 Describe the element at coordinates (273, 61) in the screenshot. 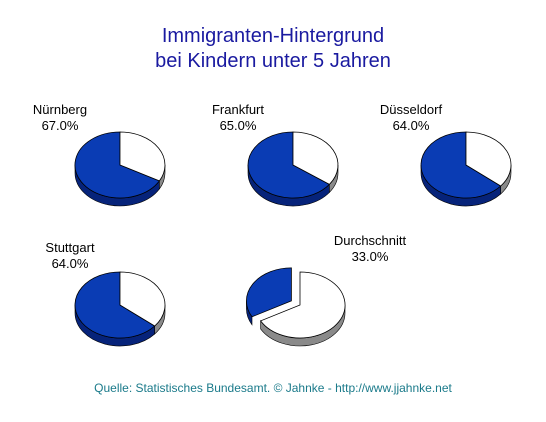

I see `chart-title-line-2: bei Kindern unter 5 Jahren` at that location.